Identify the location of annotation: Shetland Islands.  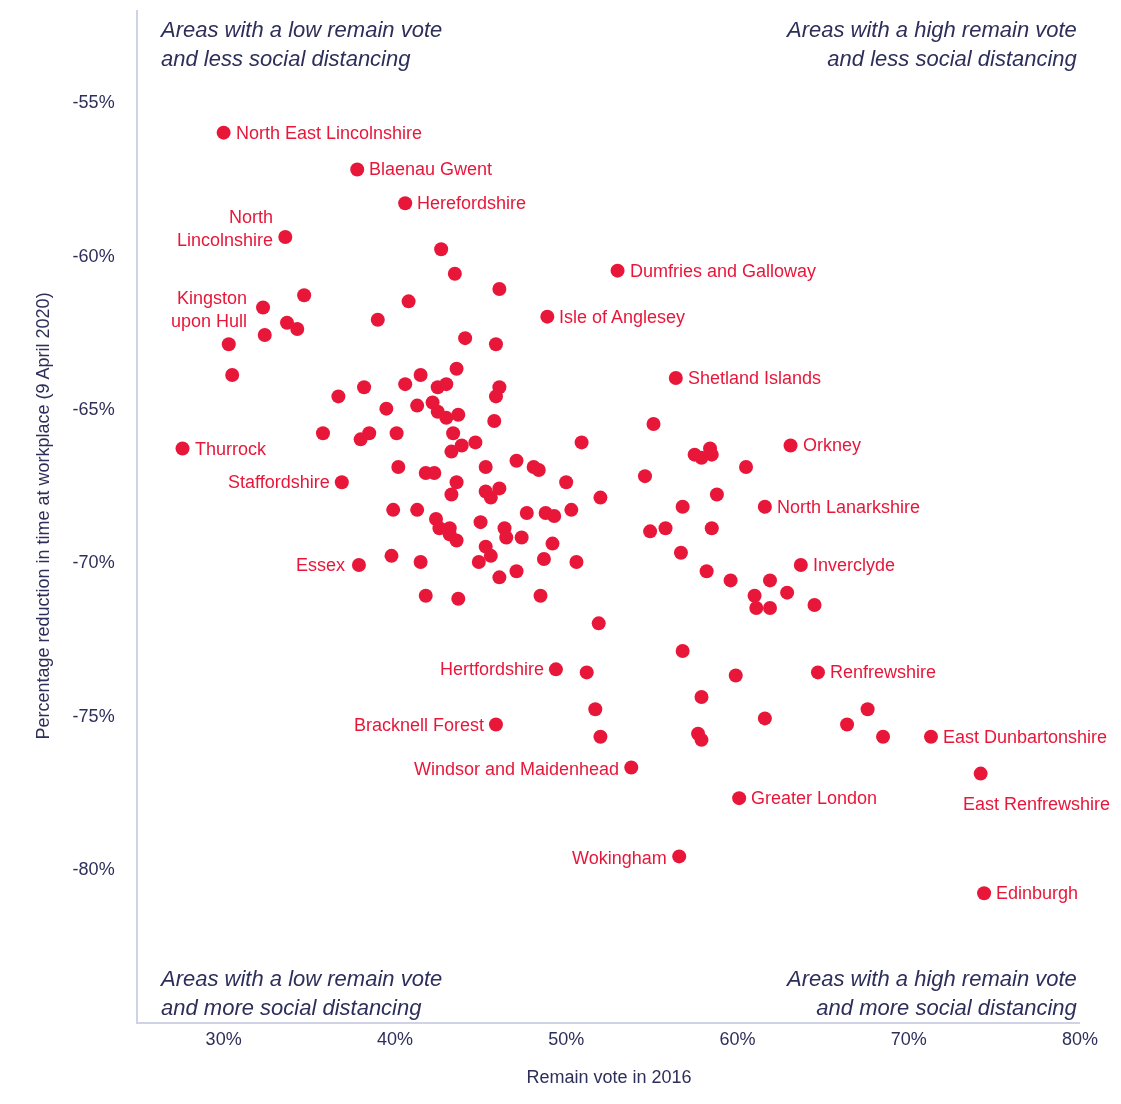
(755, 378).